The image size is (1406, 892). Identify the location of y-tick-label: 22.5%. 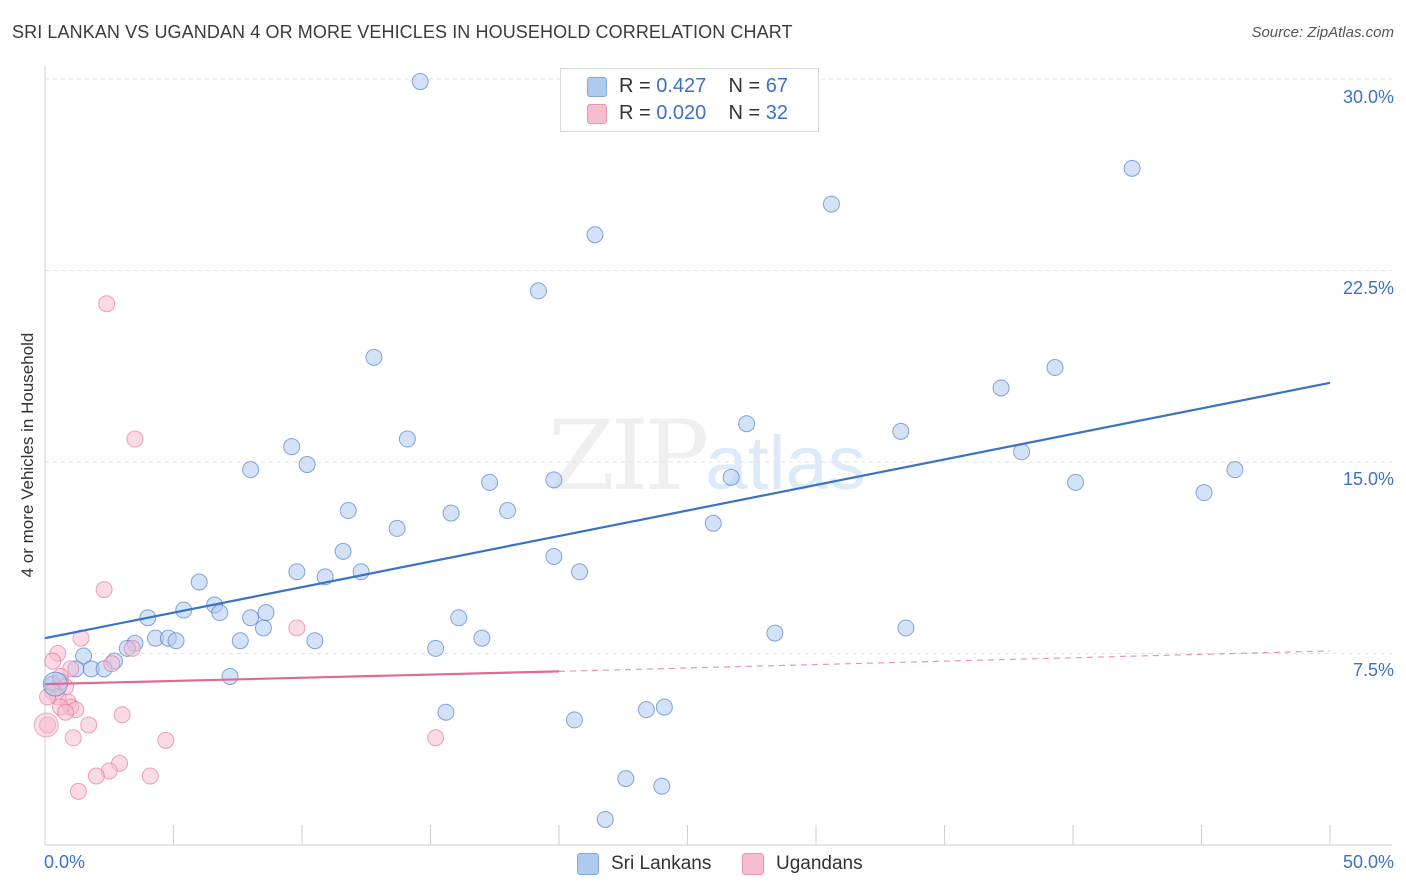
(1368, 288).